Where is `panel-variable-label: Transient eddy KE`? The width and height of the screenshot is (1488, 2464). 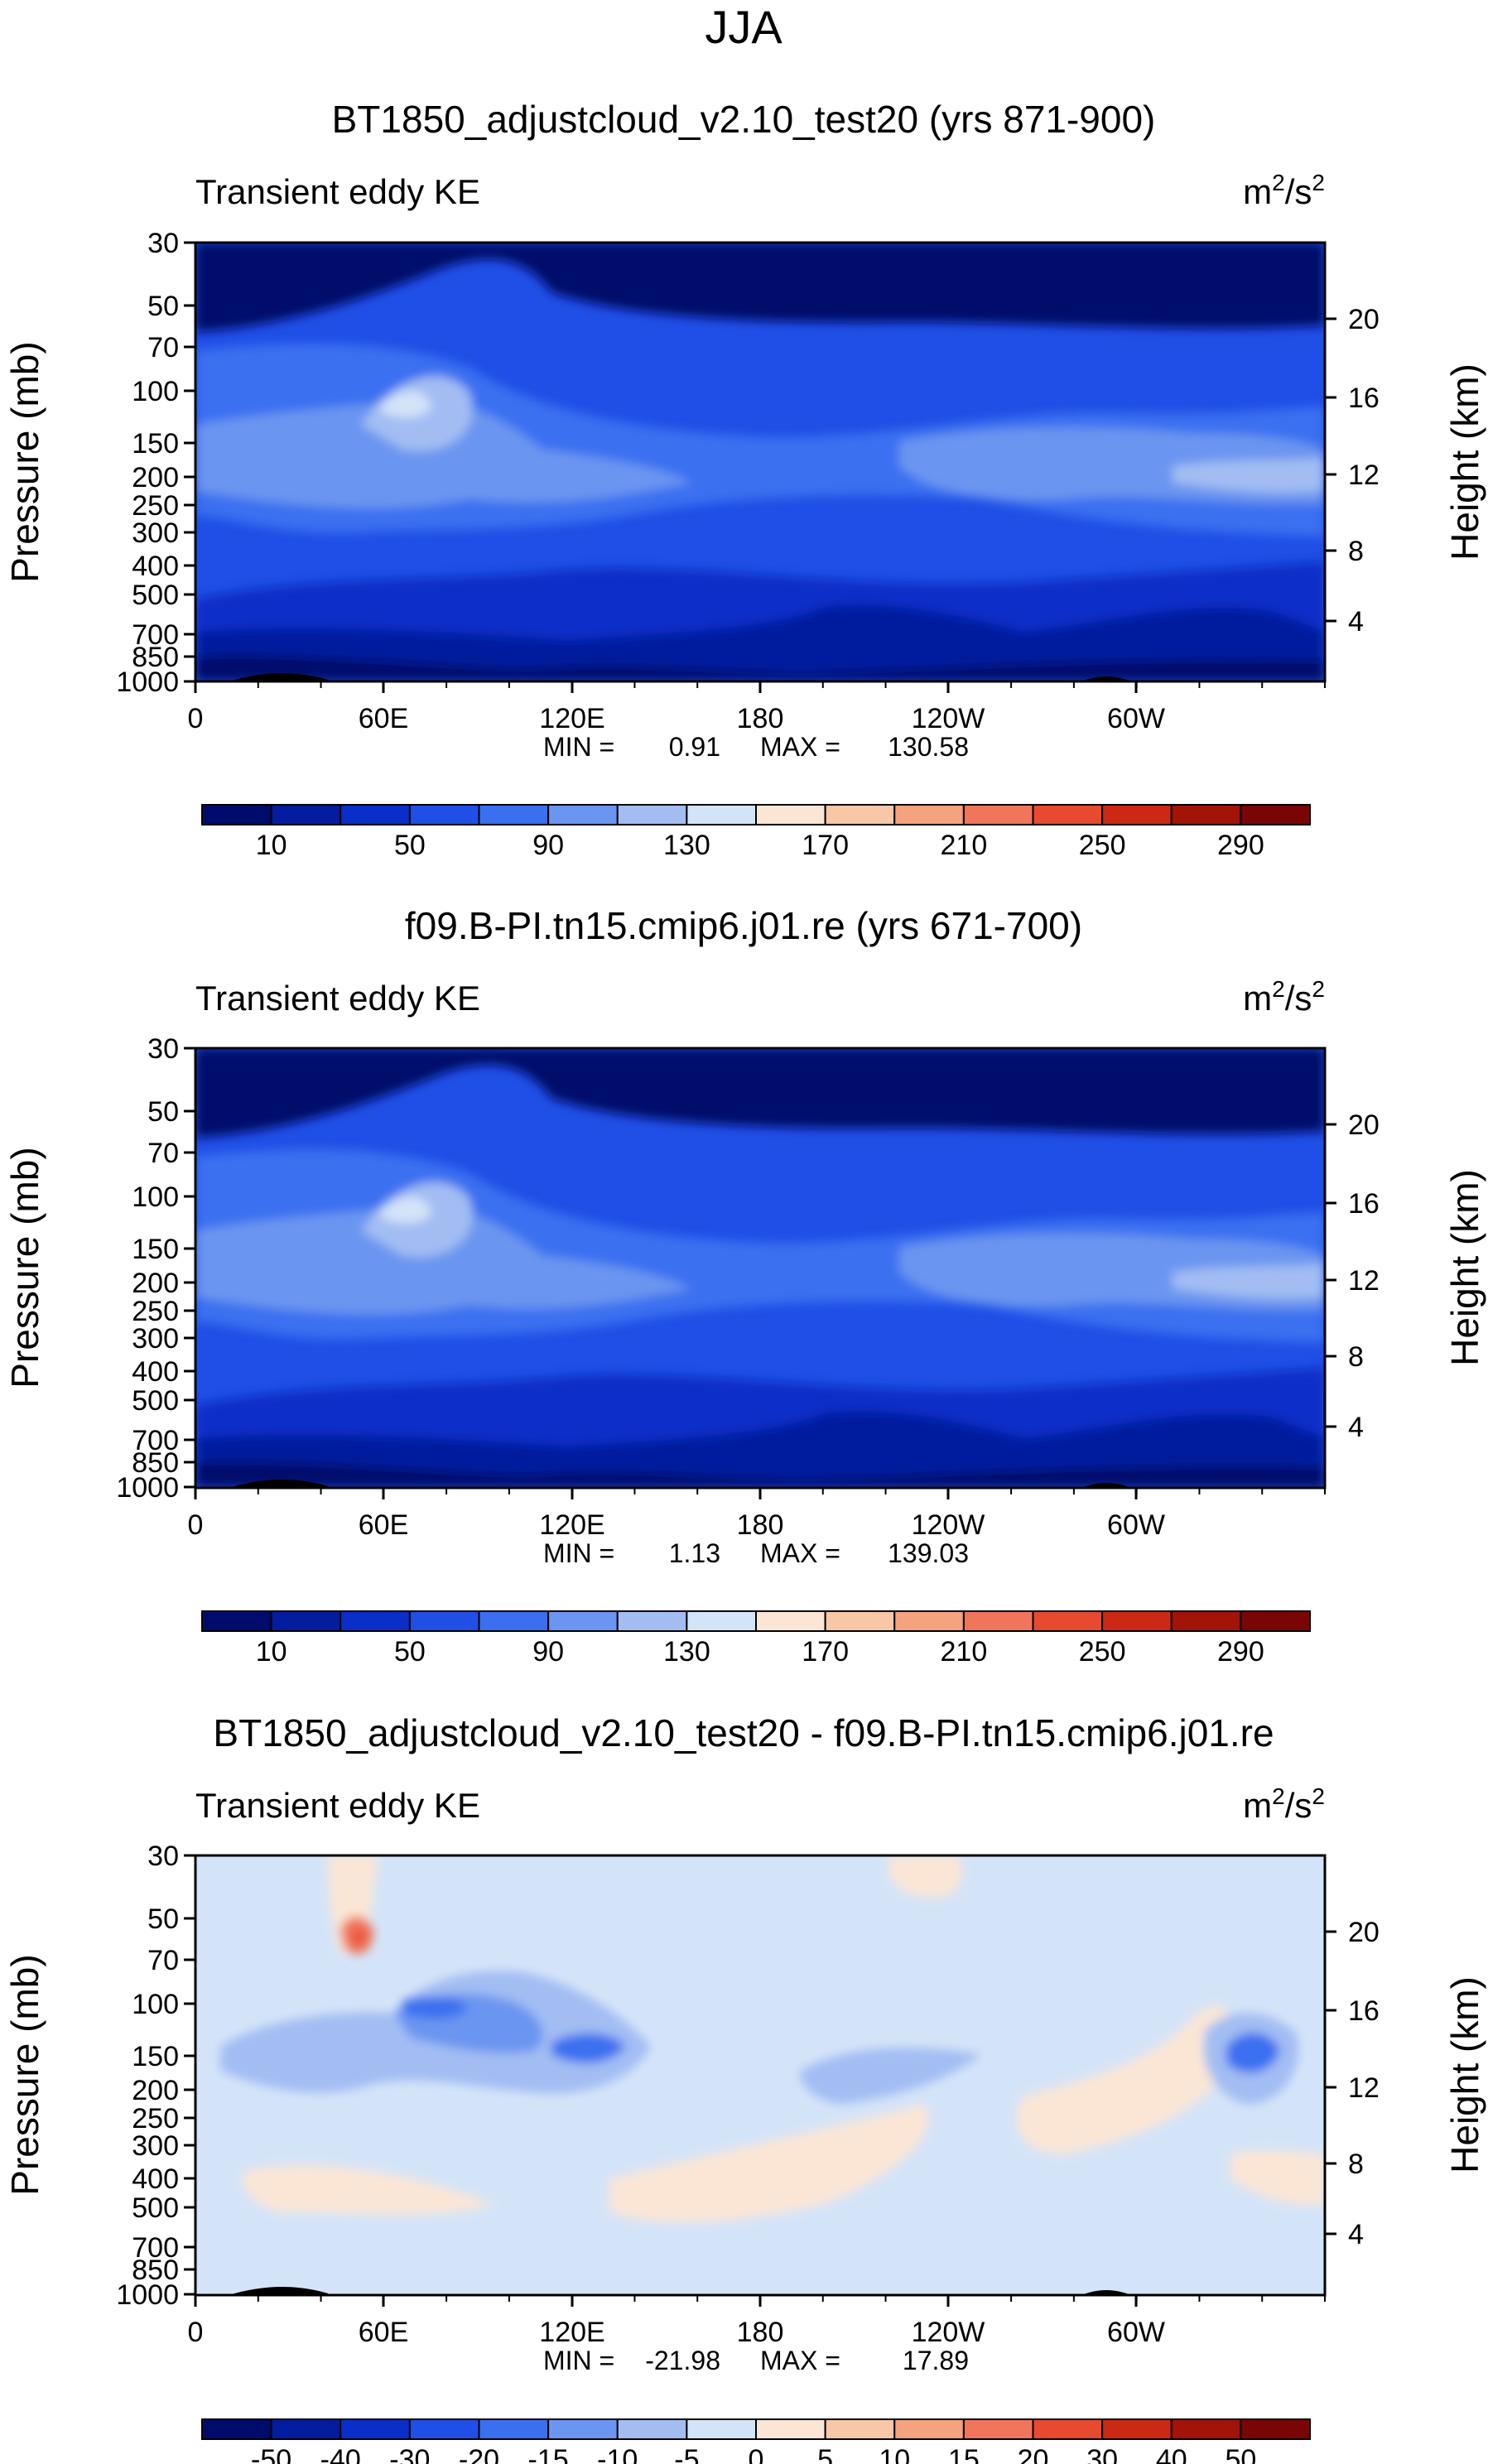
panel-variable-label: Transient eddy KE is located at coordinates (337, 999).